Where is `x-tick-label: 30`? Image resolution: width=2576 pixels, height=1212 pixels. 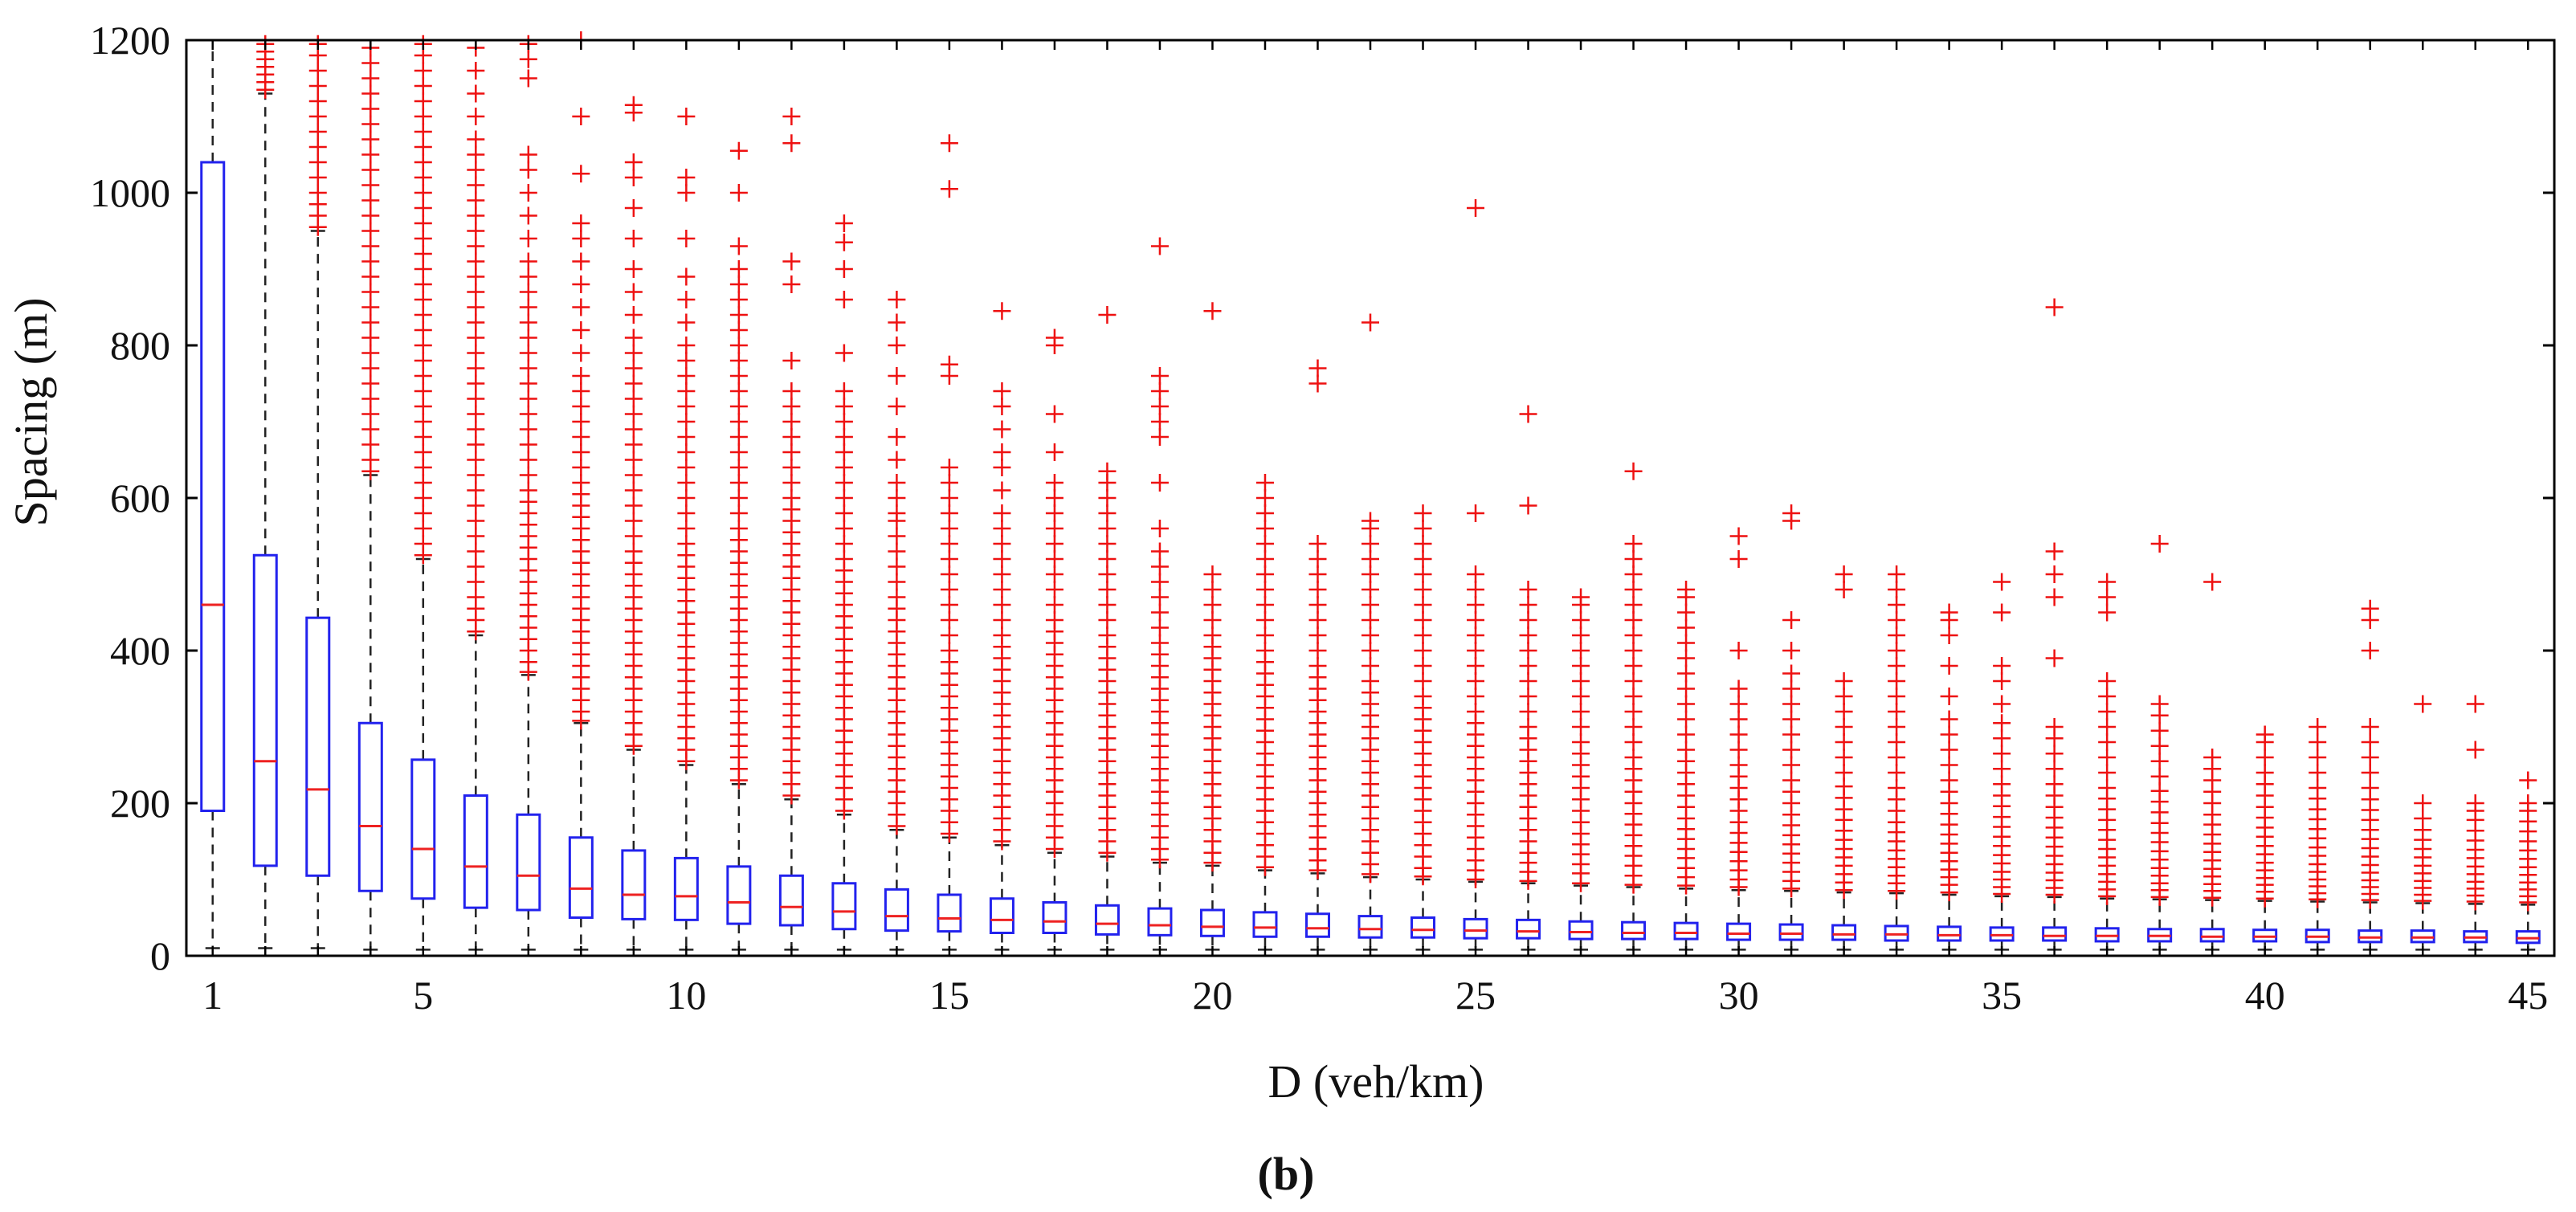 x-tick-label: 30 is located at coordinates (1739, 995).